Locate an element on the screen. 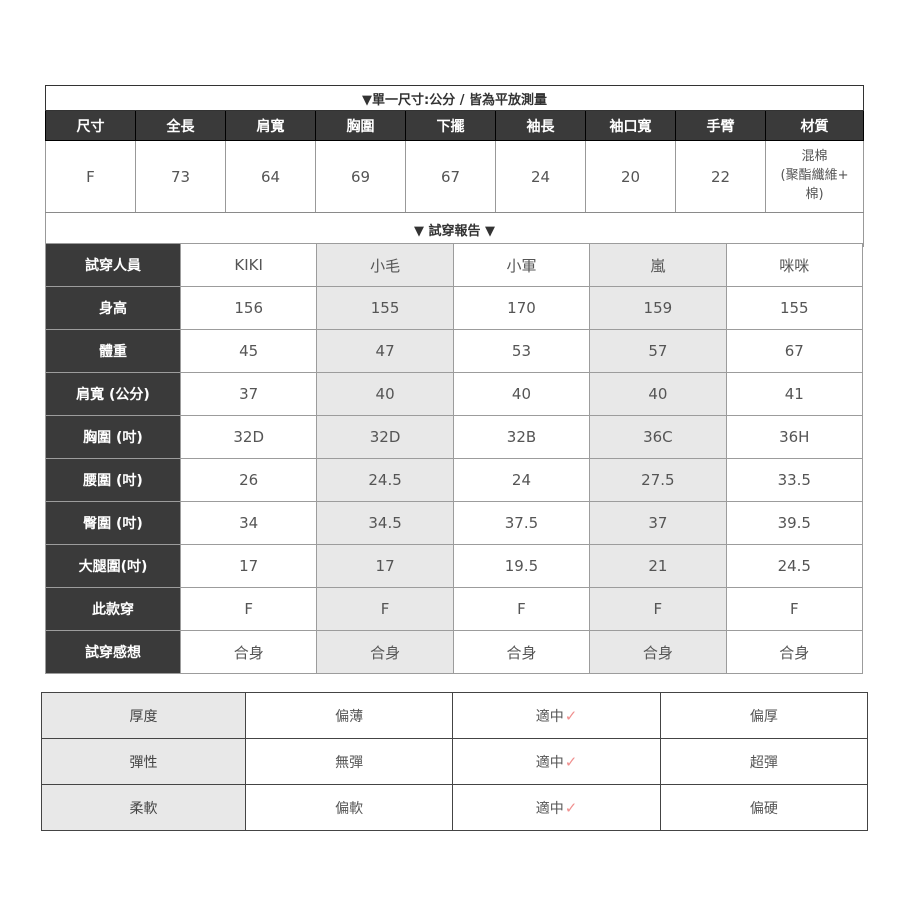  row-label: 試穿人員 is located at coordinates (113, 265).